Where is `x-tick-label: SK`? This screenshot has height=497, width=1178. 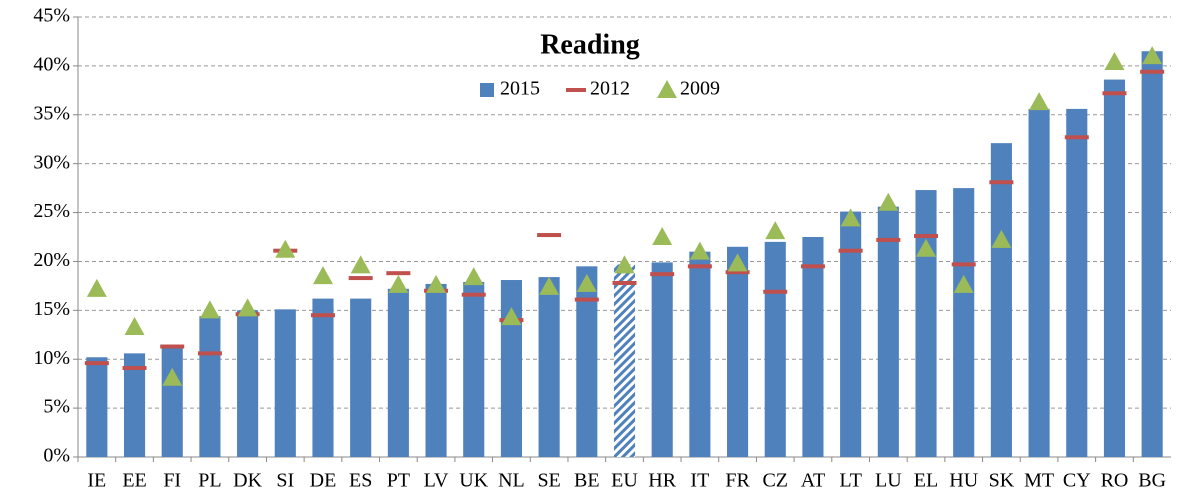 x-tick-label: SK is located at coordinates (1002, 481).